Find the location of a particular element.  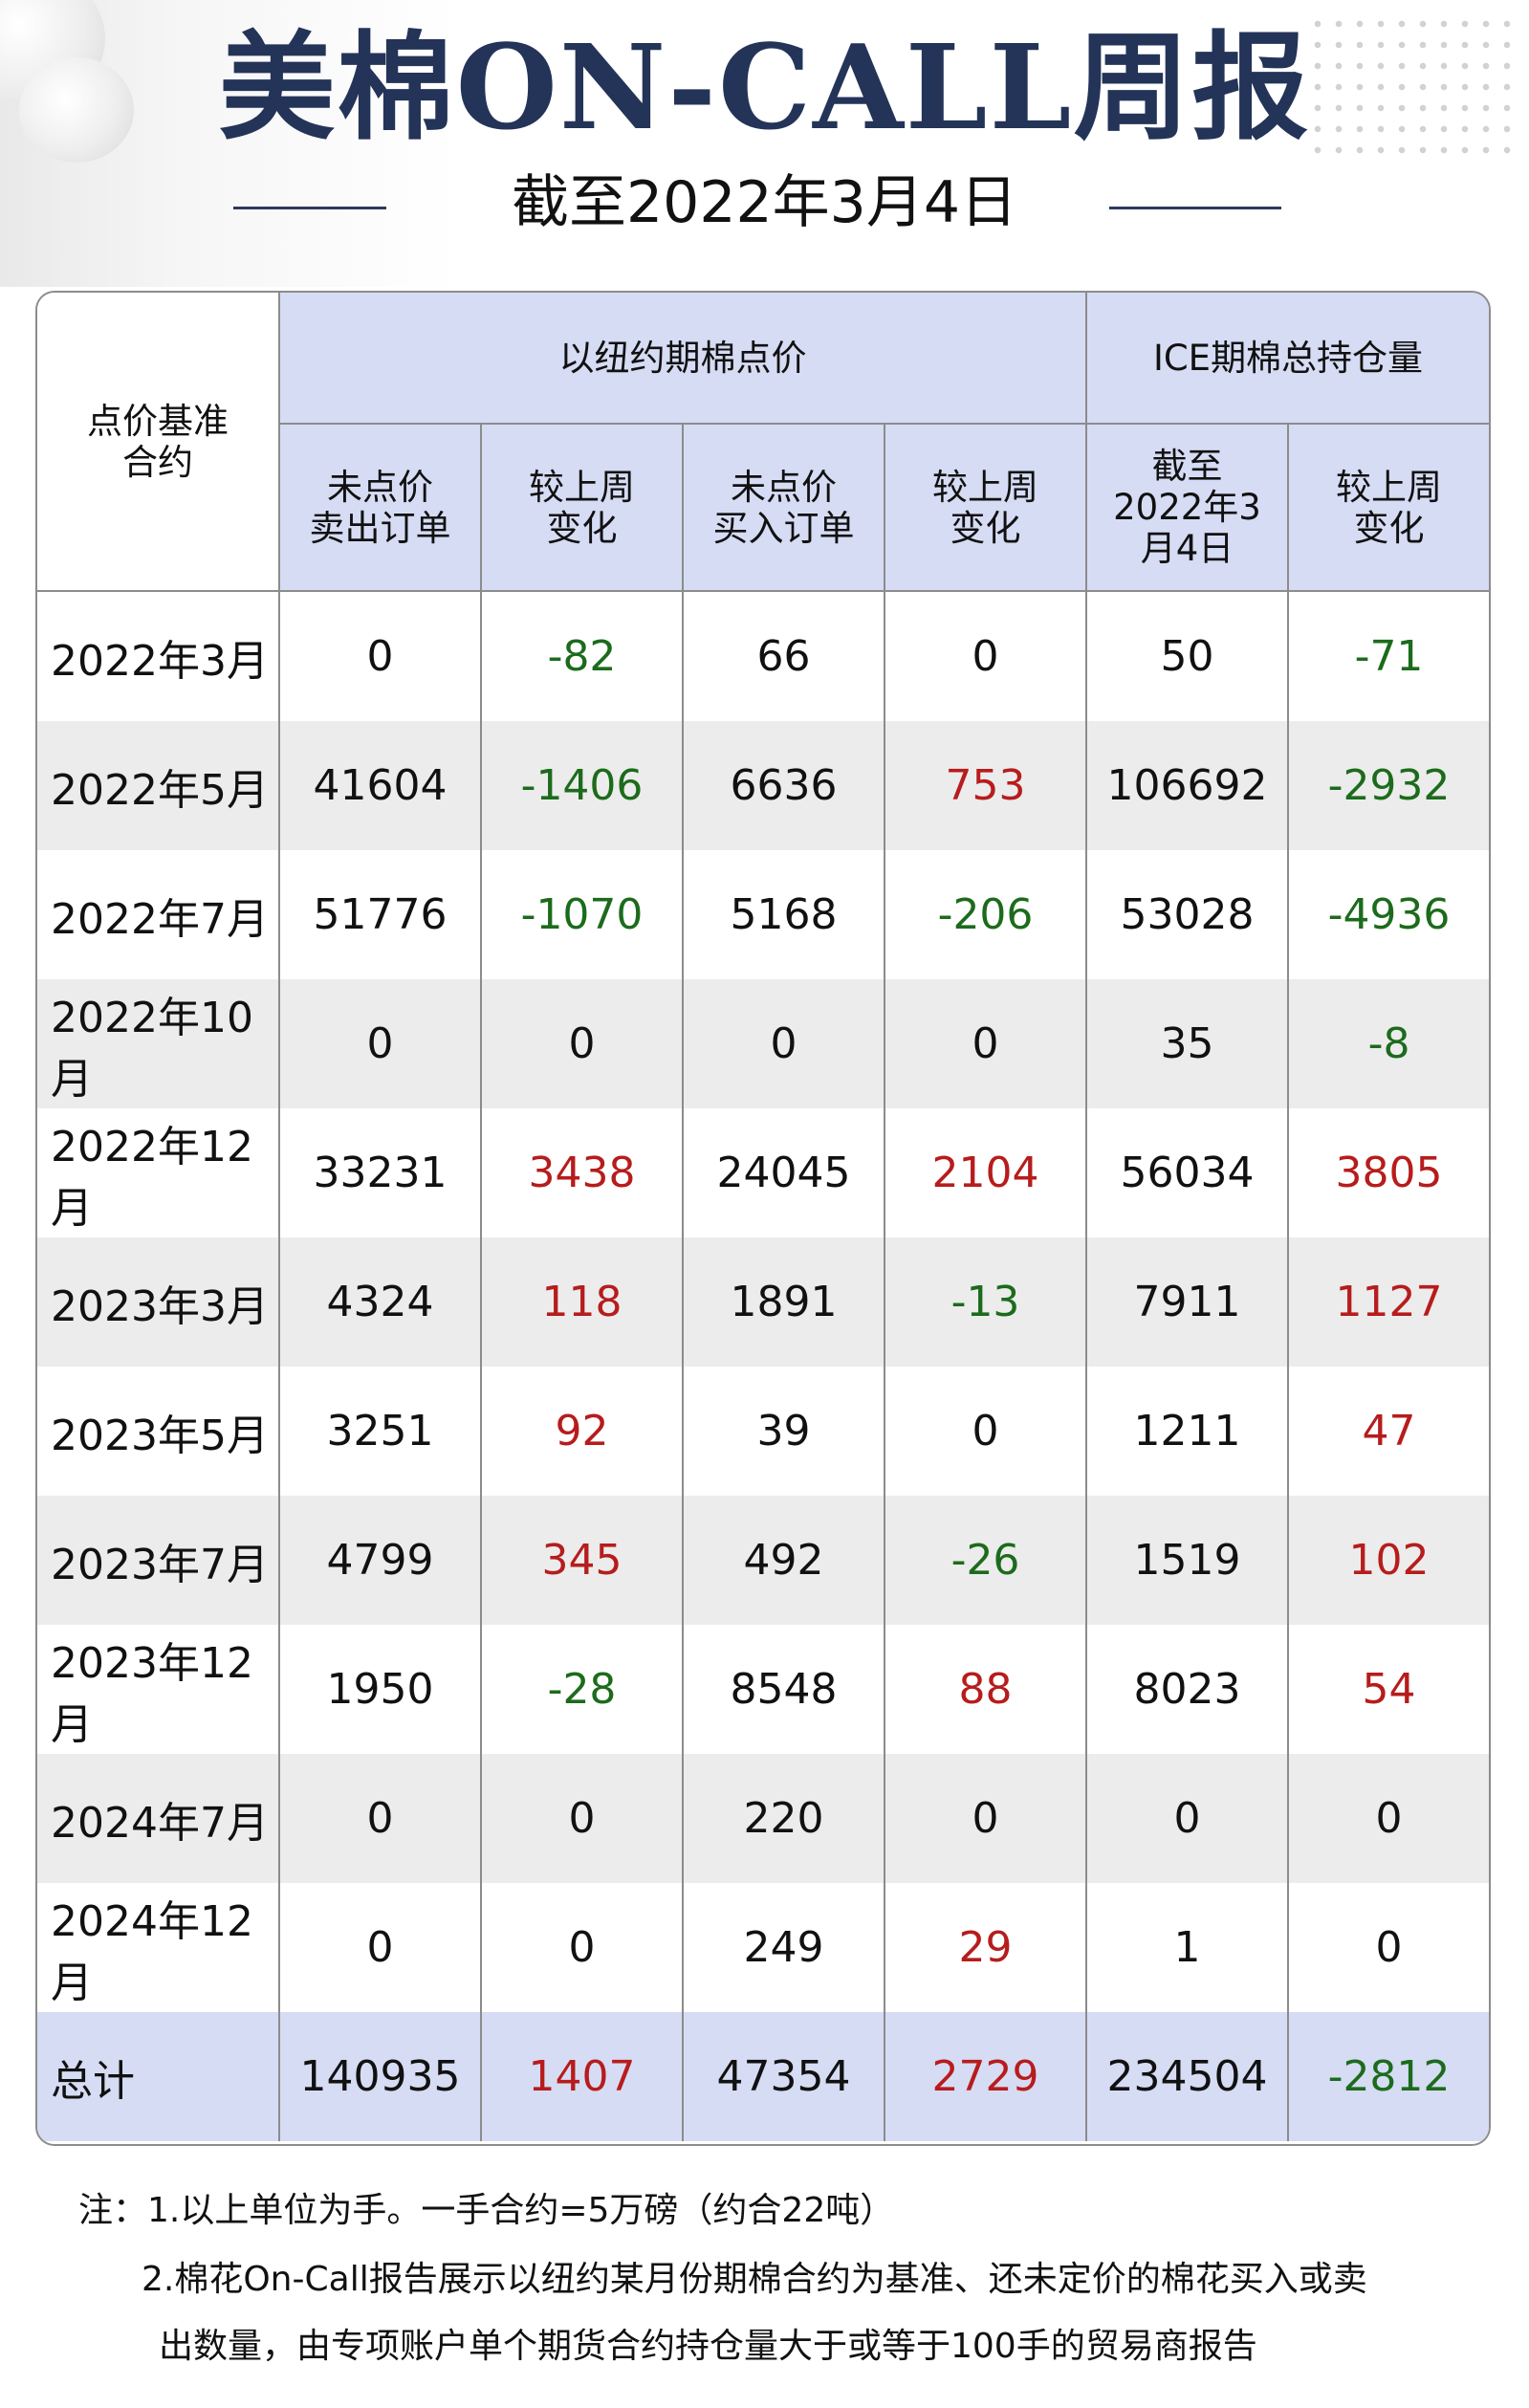

table-cell: 35 is located at coordinates (1187, 1043).